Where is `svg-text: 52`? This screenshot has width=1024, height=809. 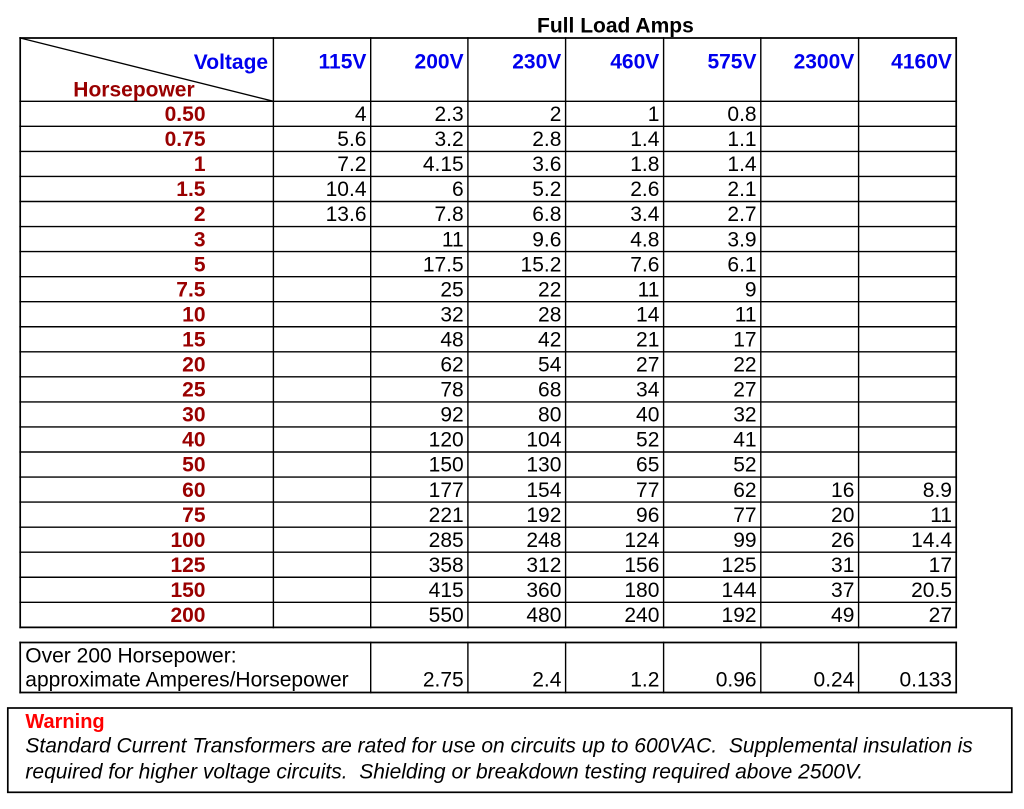
svg-text: 52 is located at coordinates (647, 440).